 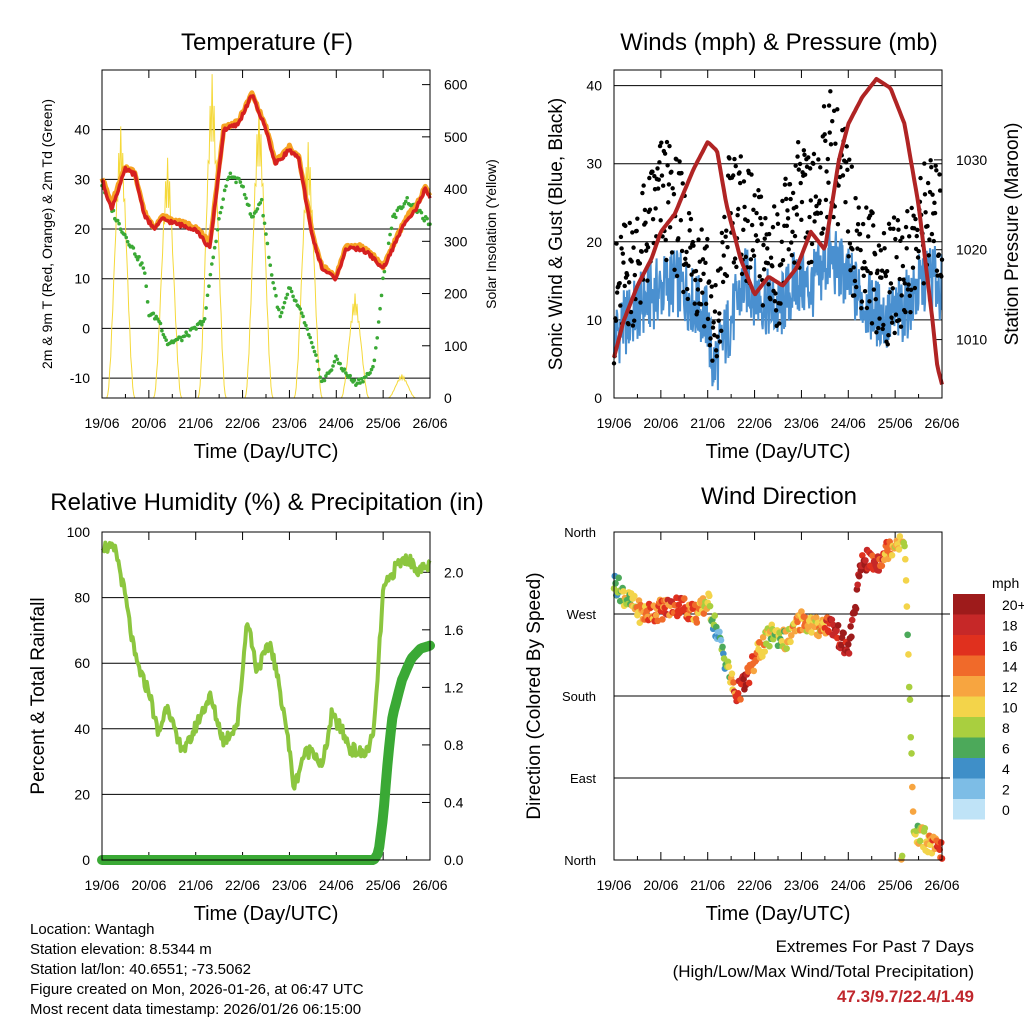 I want to click on solar-insolation-peak, so click(x=402, y=386).